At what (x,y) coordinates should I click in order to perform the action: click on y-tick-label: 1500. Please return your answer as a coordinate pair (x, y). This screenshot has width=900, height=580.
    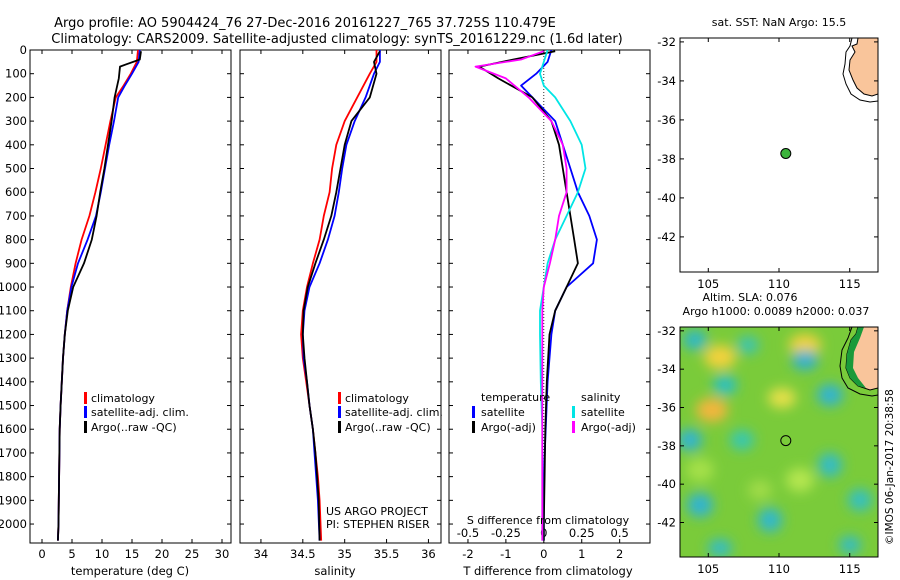
    Looking at the image, I should click on (13, 406).